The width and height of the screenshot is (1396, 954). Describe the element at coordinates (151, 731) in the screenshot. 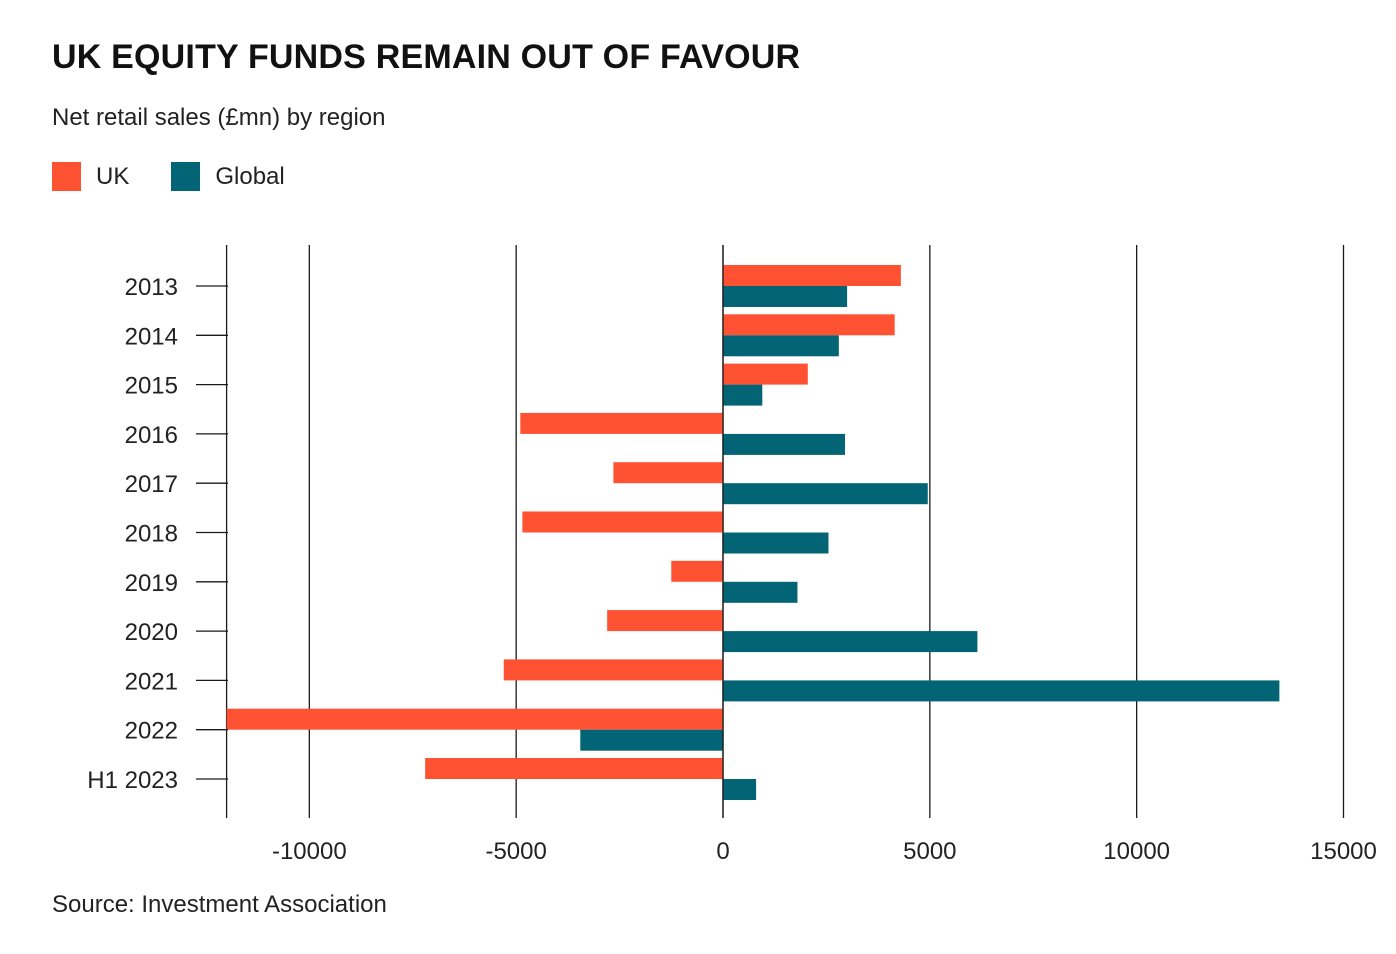

I see `y-tick-label: 2022` at that location.